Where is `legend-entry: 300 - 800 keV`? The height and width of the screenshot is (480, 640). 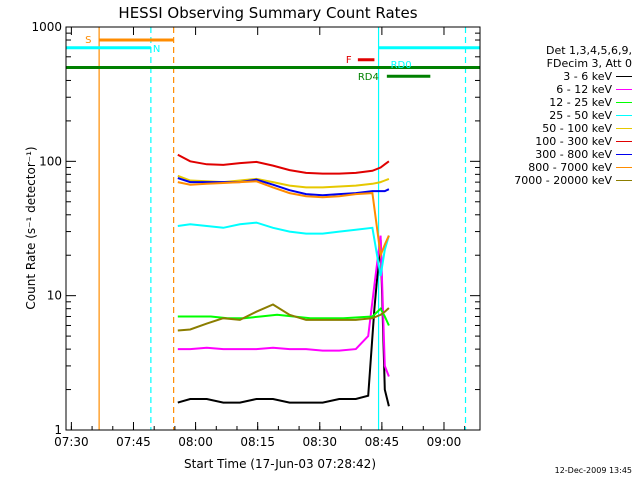 legend-entry: 300 - 800 keV is located at coordinates (572, 154).